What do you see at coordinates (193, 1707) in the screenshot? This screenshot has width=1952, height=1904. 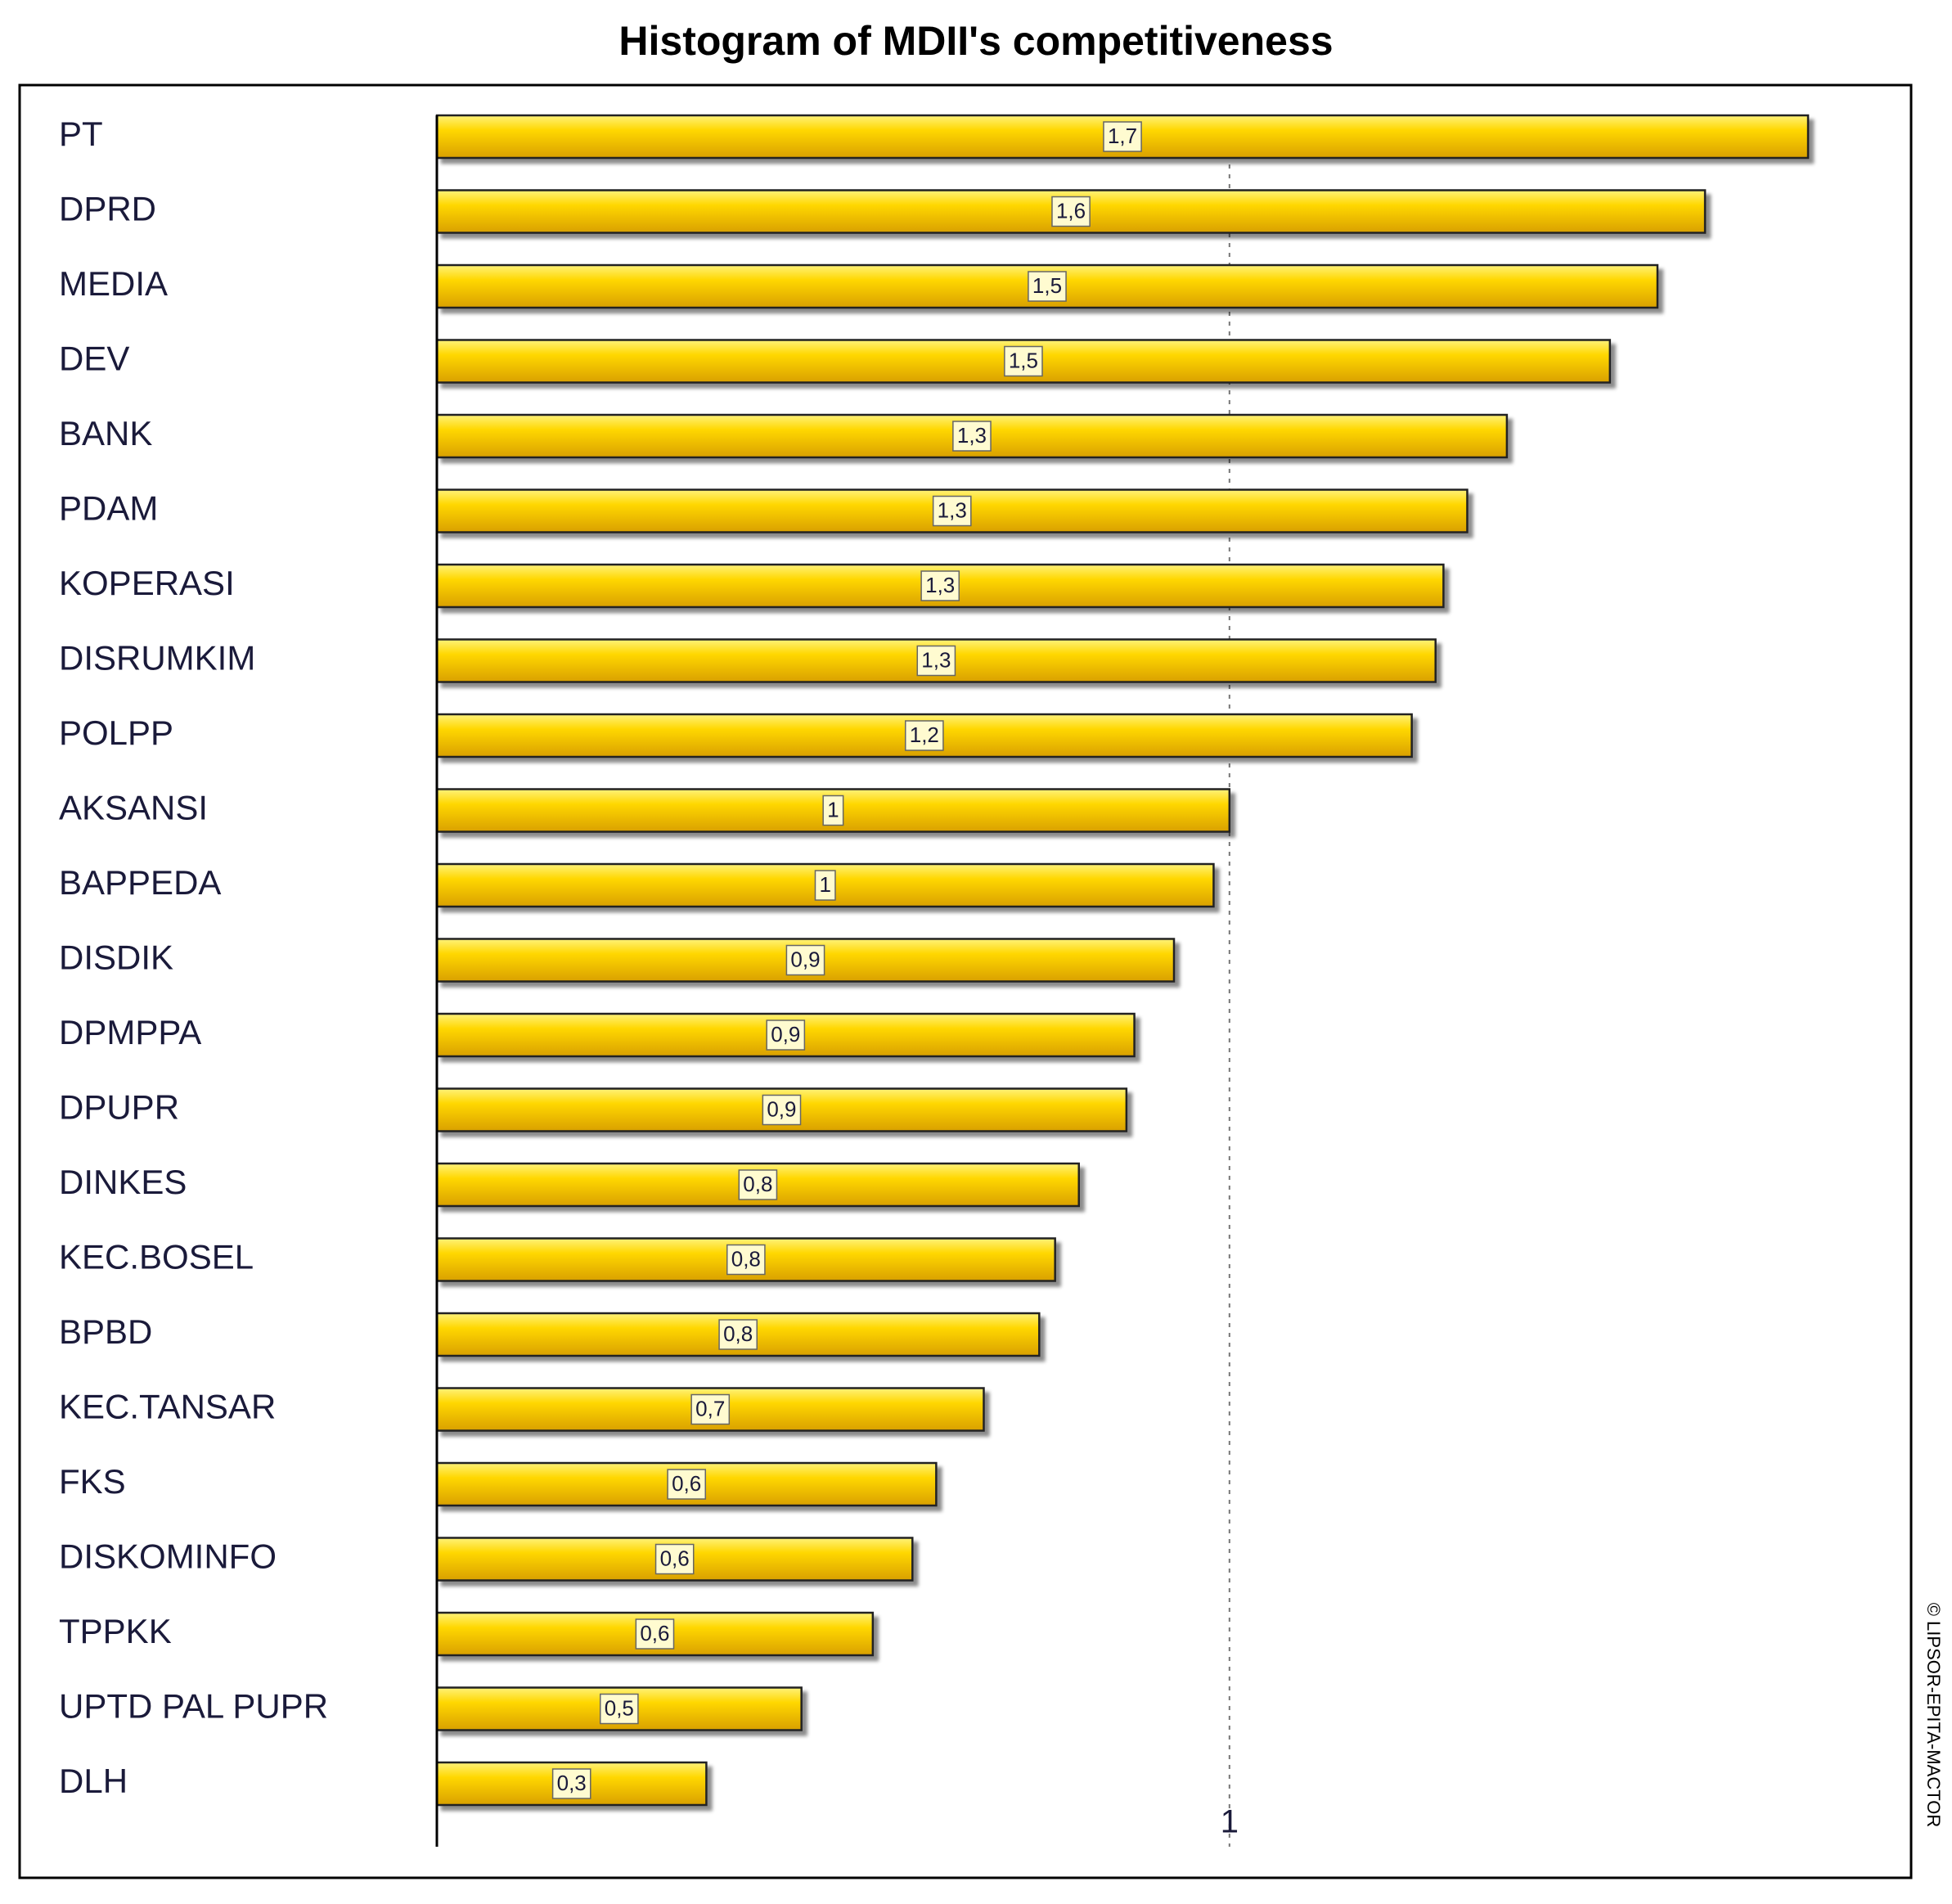 I see `y-tick-label: UPTD PAL PUPR` at bounding box center [193, 1707].